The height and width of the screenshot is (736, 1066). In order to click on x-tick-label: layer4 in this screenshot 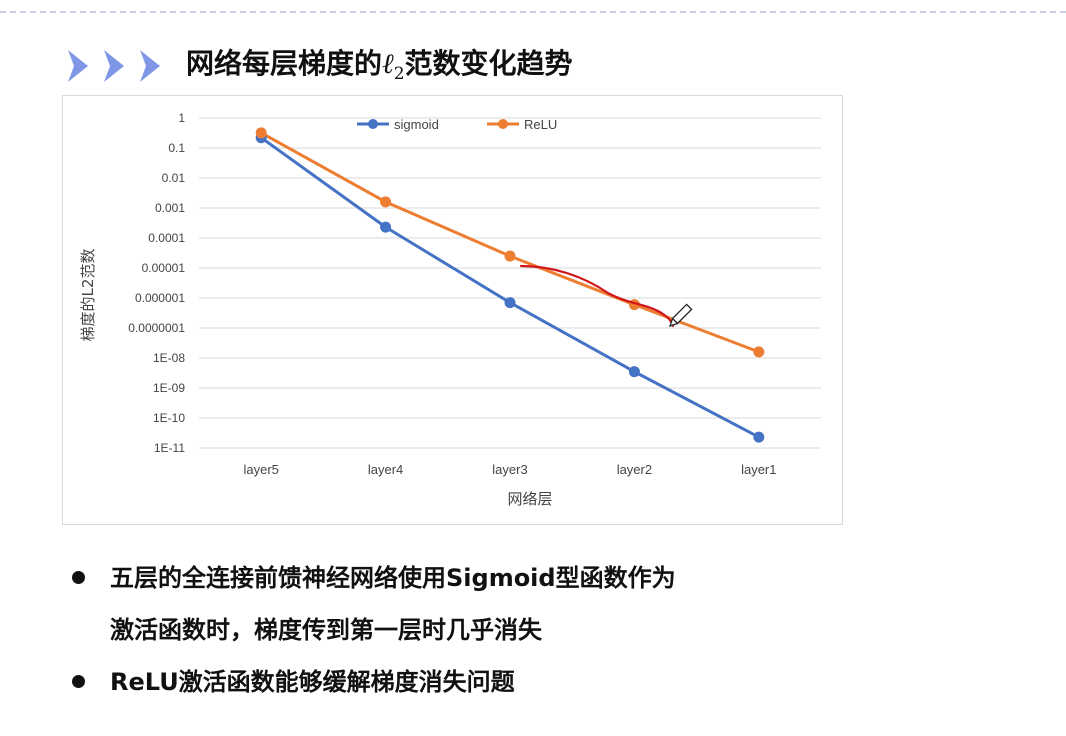, I will do `click(385, 469)`.